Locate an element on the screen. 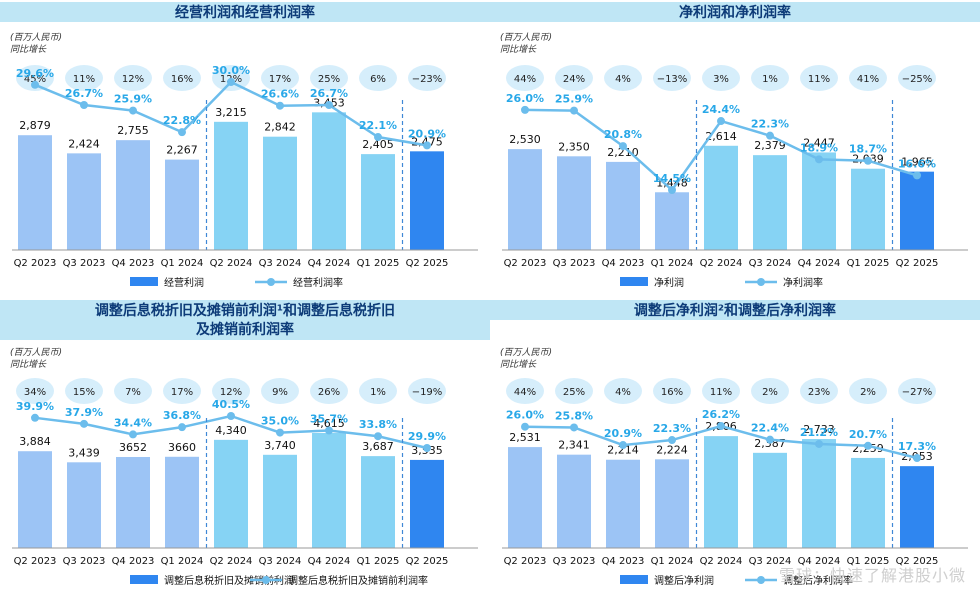 This screenshot has width=980, height=596. yoy-value: 44% is located at coordinates (525, 79).